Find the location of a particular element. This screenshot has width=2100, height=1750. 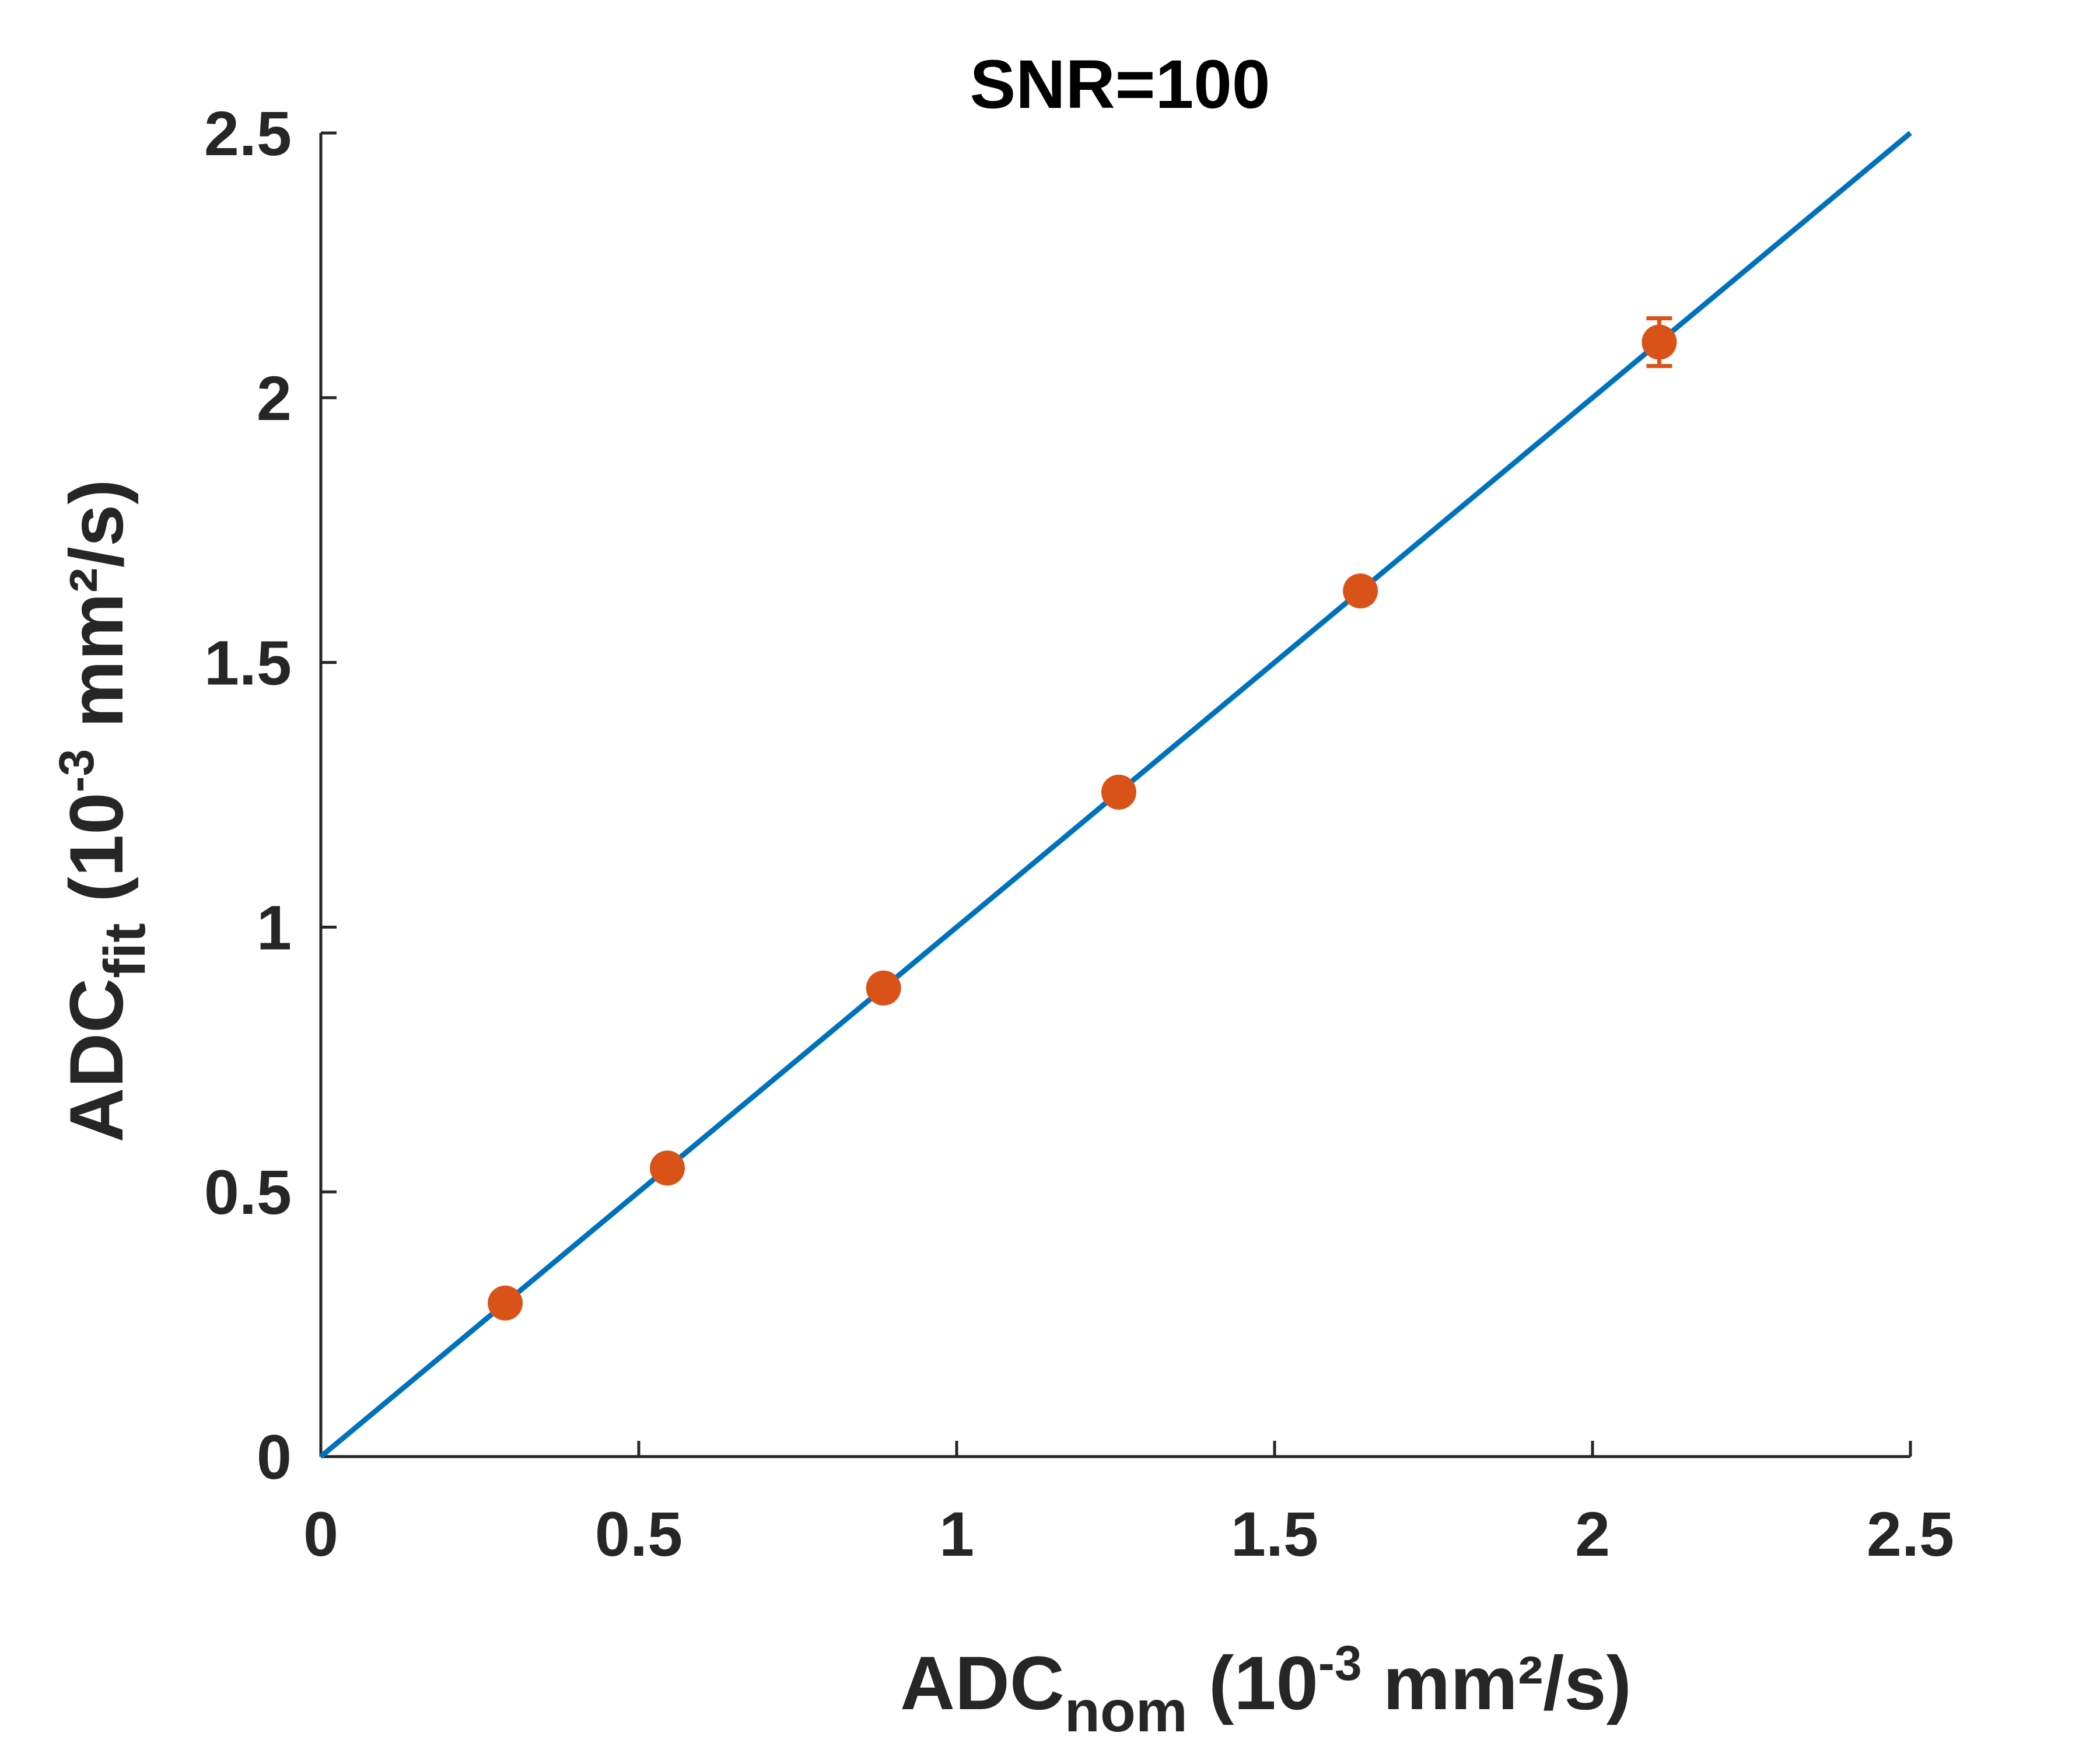

x-axis-label-suffix: mm²/s) is located at coordinates (1497, 1683).